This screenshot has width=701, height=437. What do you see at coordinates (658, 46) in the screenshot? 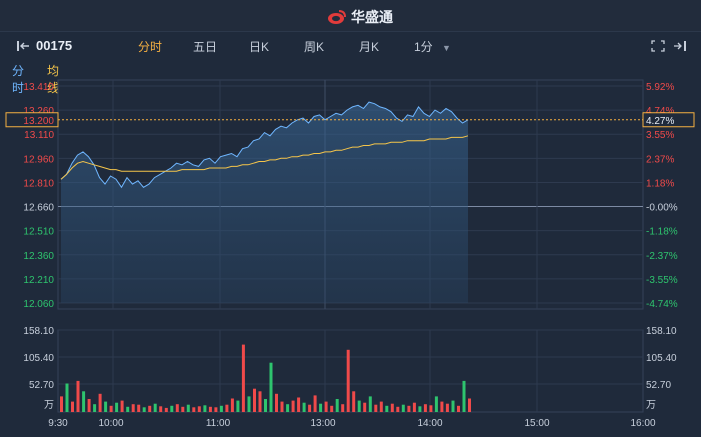
I see `expand-icon` at bounding box center [658, 46].